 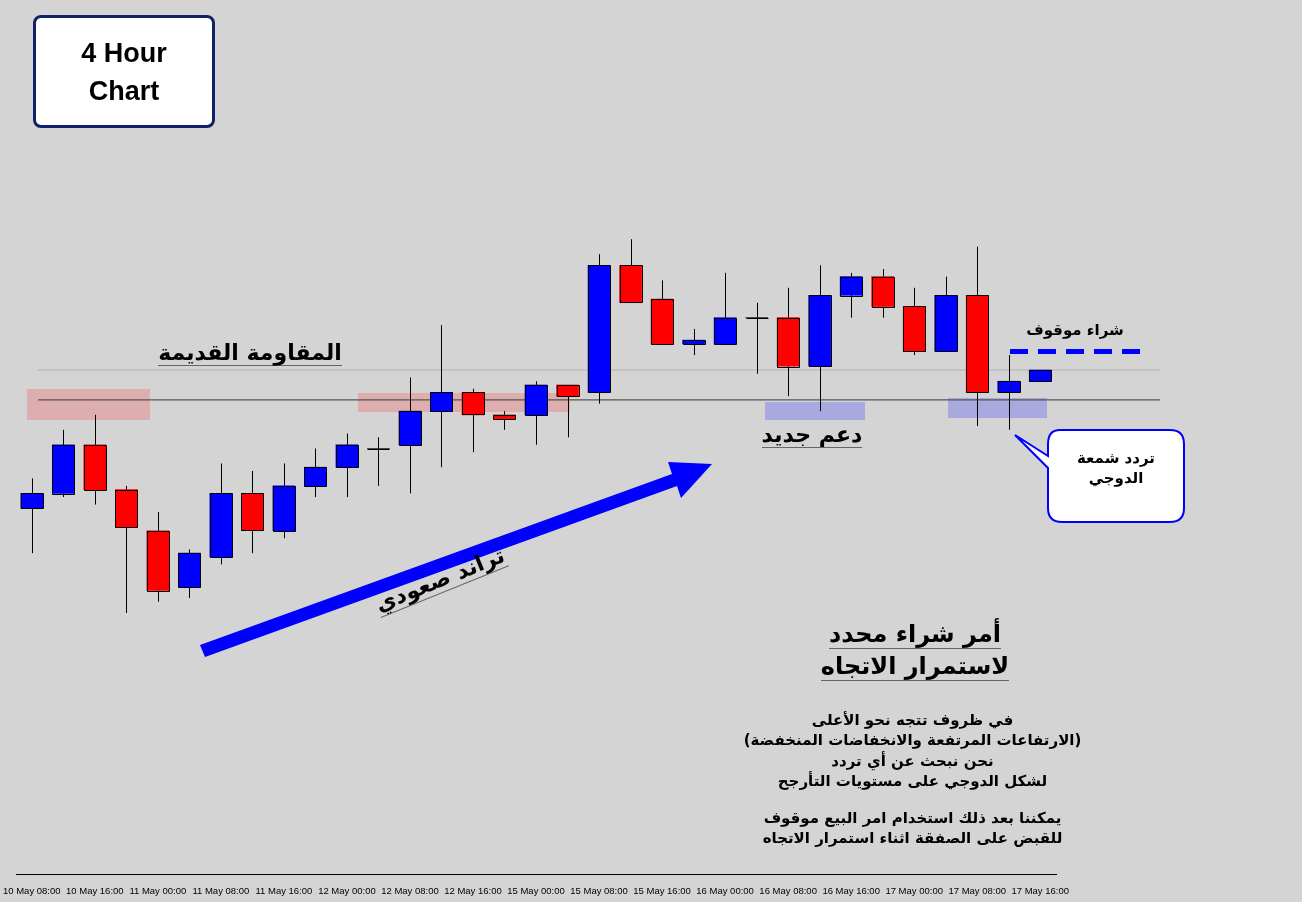 I want to click on annotation: المقاومة القديمة, so click(x=250, y=353).